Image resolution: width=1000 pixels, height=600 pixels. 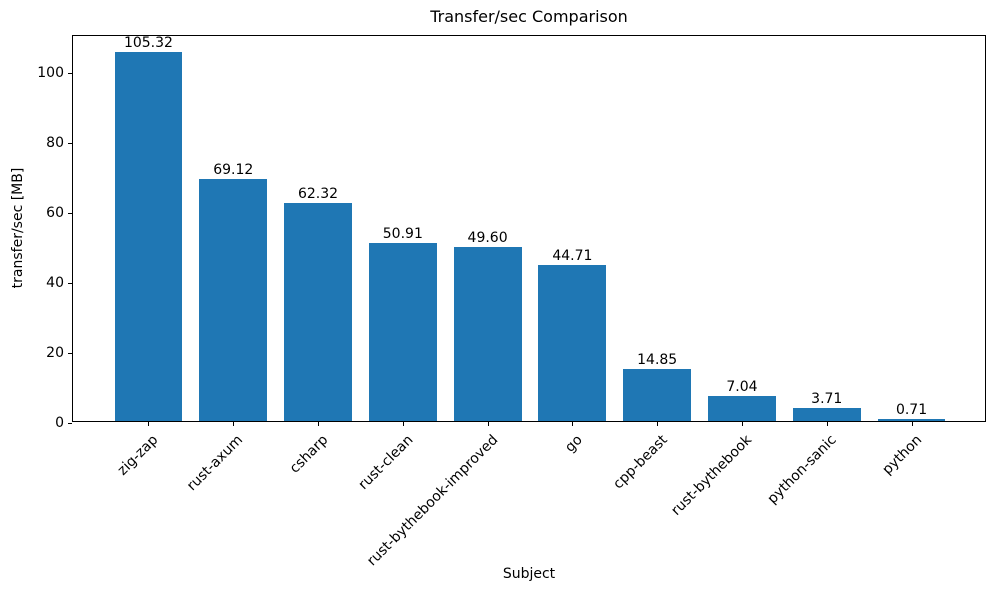 I want to click on bar-value-label: 62.32, so click(x=318, y=193).